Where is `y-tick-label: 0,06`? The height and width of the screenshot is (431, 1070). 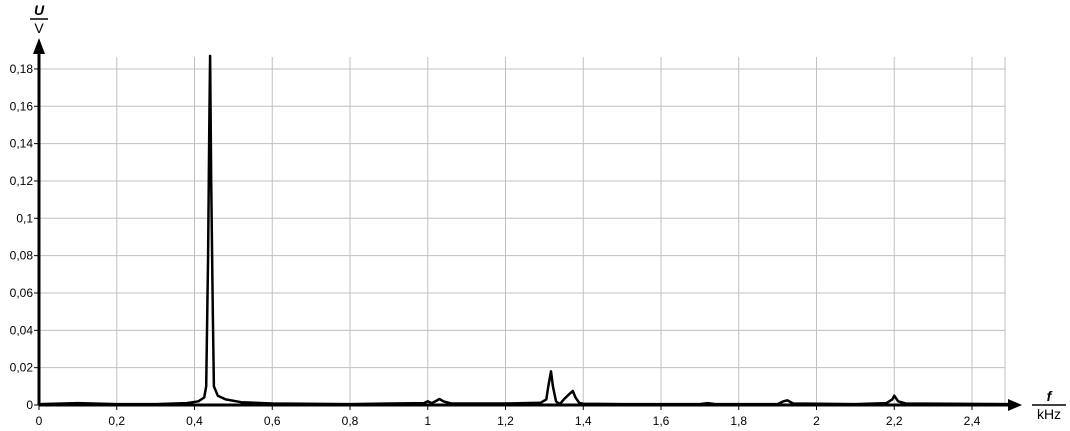 y-tick-label: 0,06 is located at coordinates (22, 293).